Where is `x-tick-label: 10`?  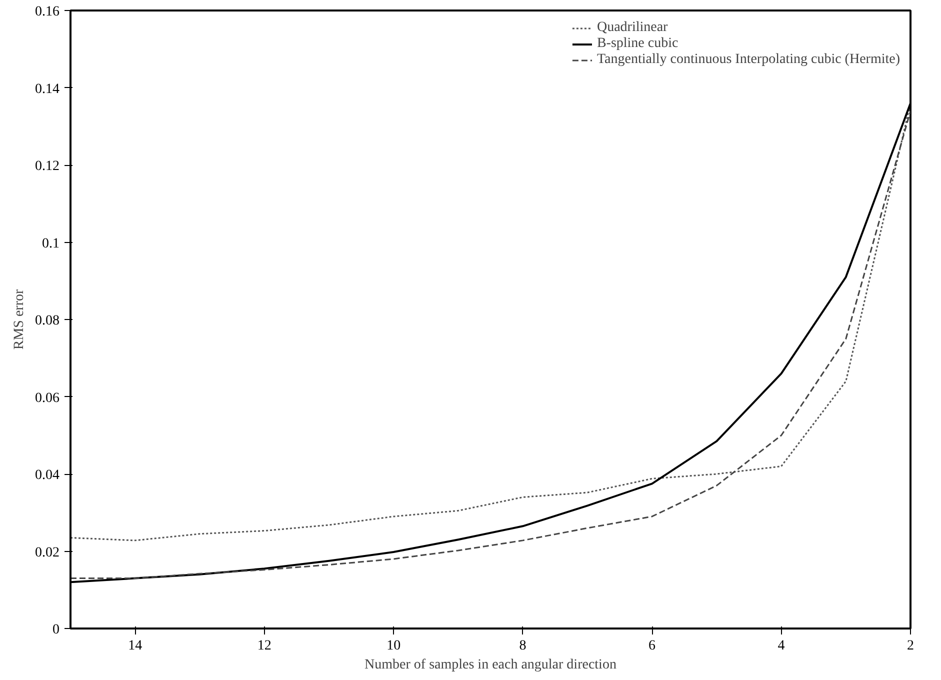
x-tick-label: 10 is located at coordinates (393, 646).